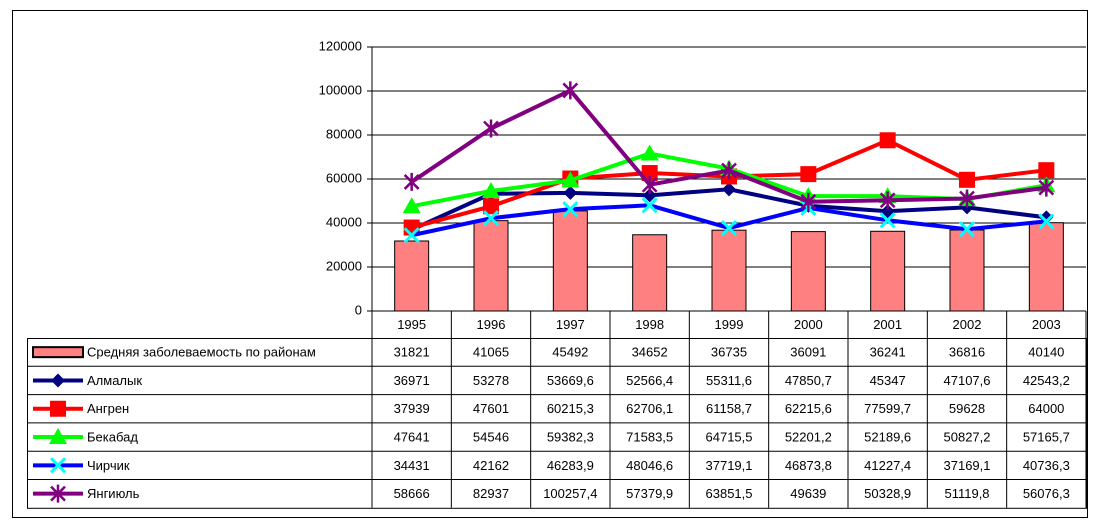 The height and width of the screenshot is (527, 1093). I want to click on table-cell: 55311,6, so click(729, 380).